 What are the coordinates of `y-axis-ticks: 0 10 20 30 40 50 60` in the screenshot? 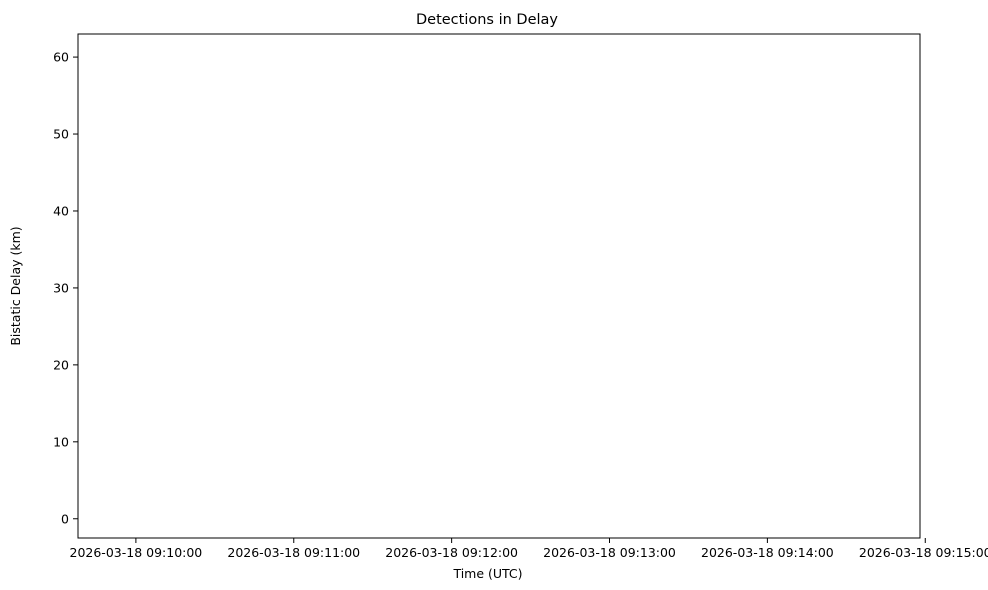 It's located at (65, 288).